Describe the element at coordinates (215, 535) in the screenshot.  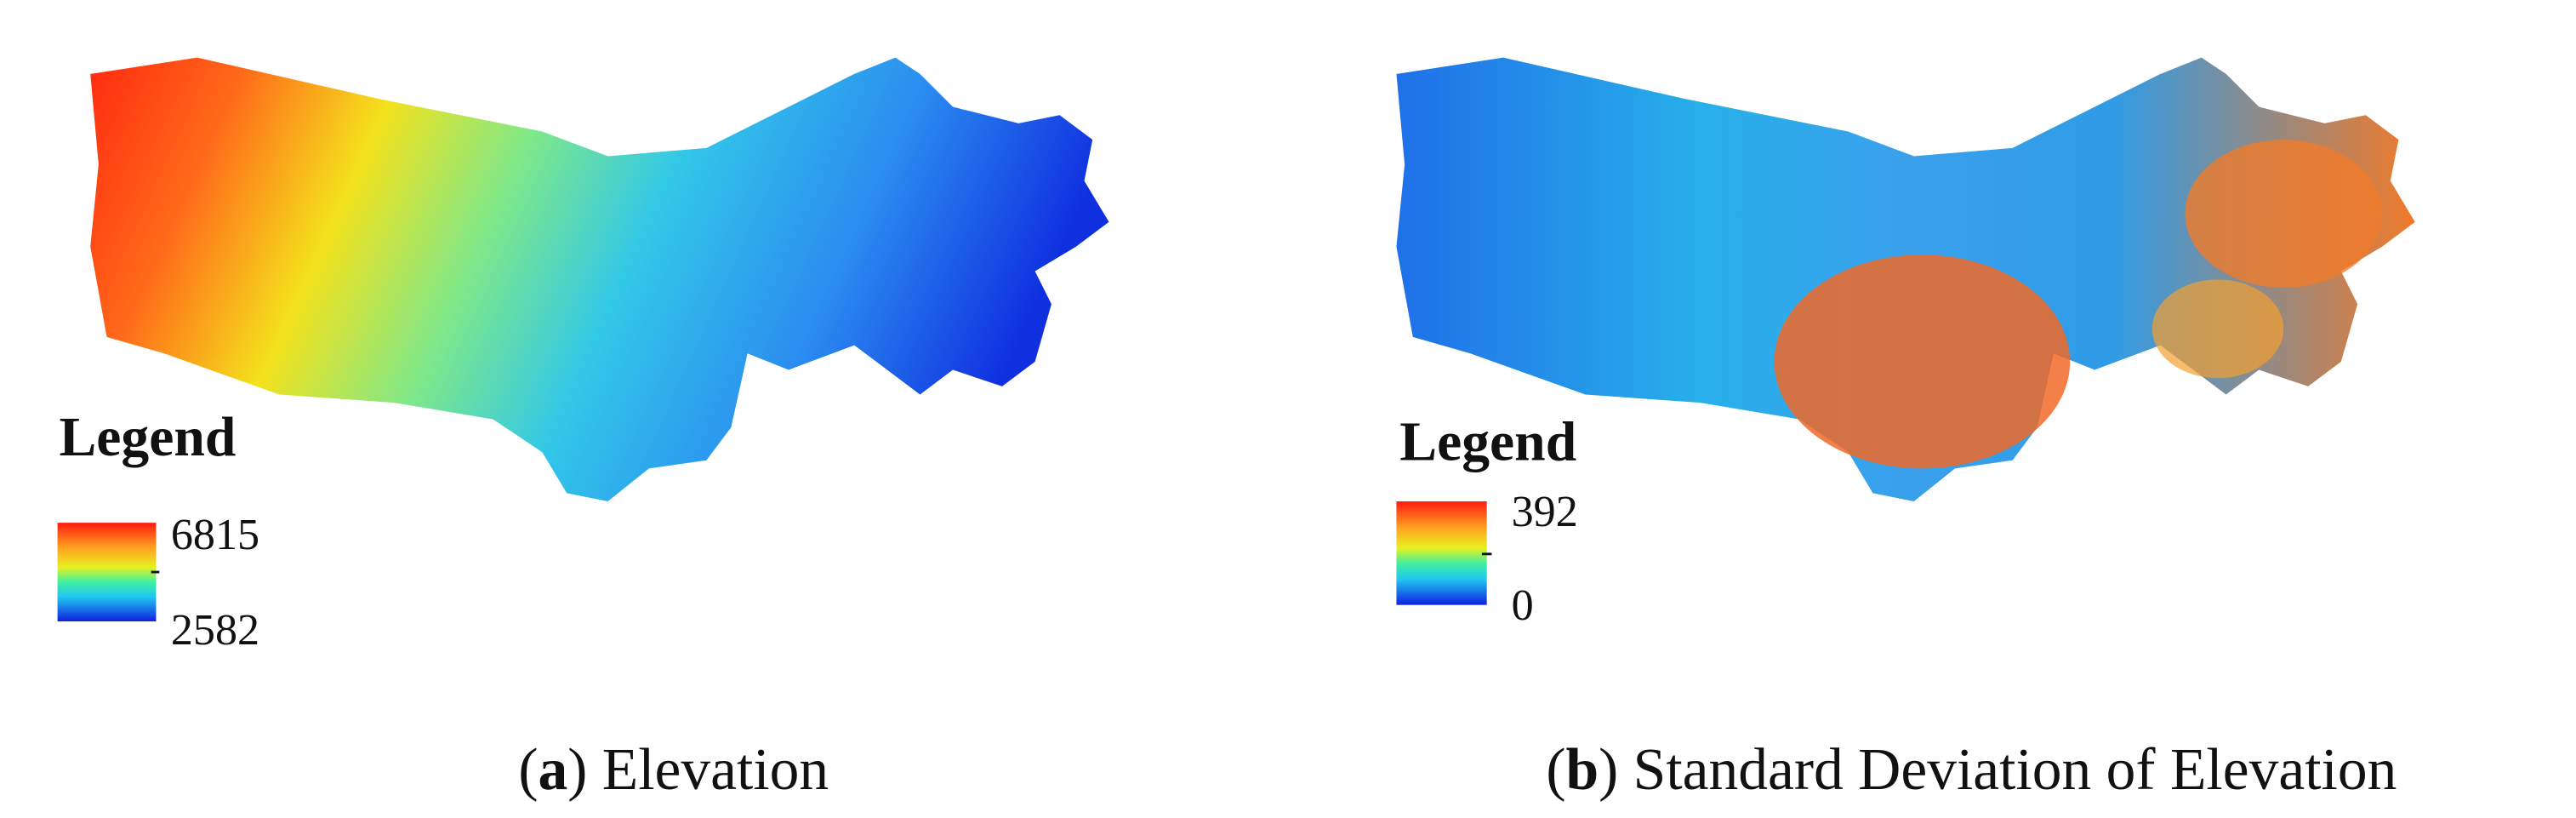
I see `legend-max: 6815` at that location.